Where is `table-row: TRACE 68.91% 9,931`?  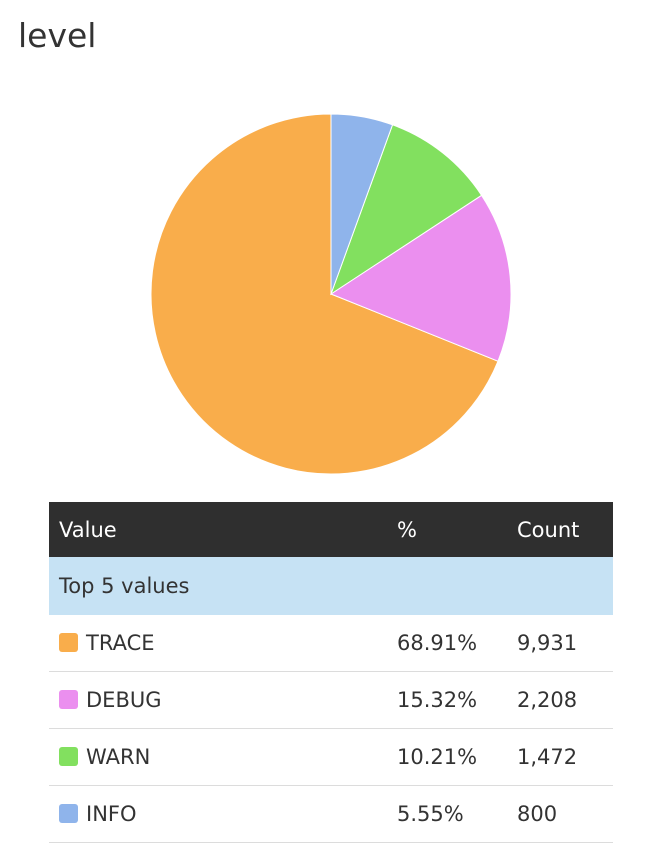
table-row: TRACE 68.91% 9,931 is located at coordinates (331, 643).